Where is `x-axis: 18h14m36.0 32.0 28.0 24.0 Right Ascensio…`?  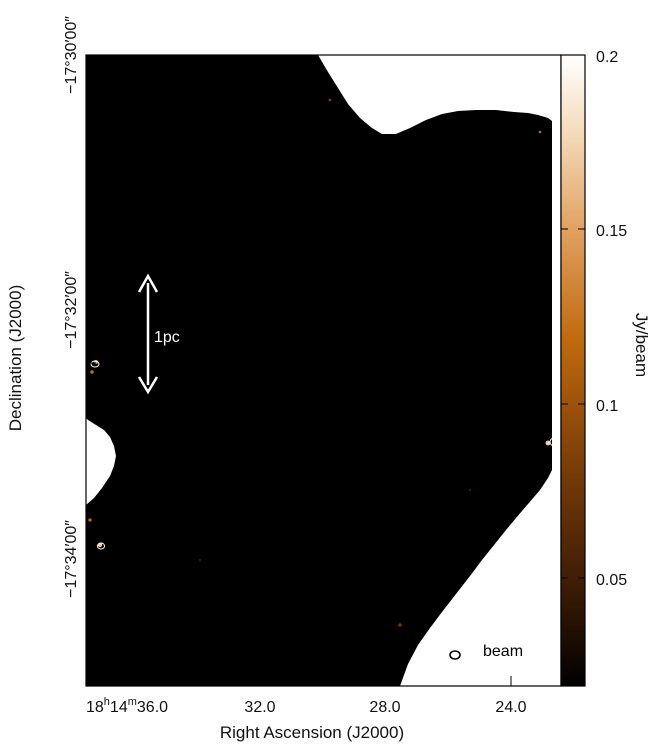 x-axis: 18h14m36.0 32.0 28.0 24.0 Right Ascensio… is located at coordinates (306, 709).